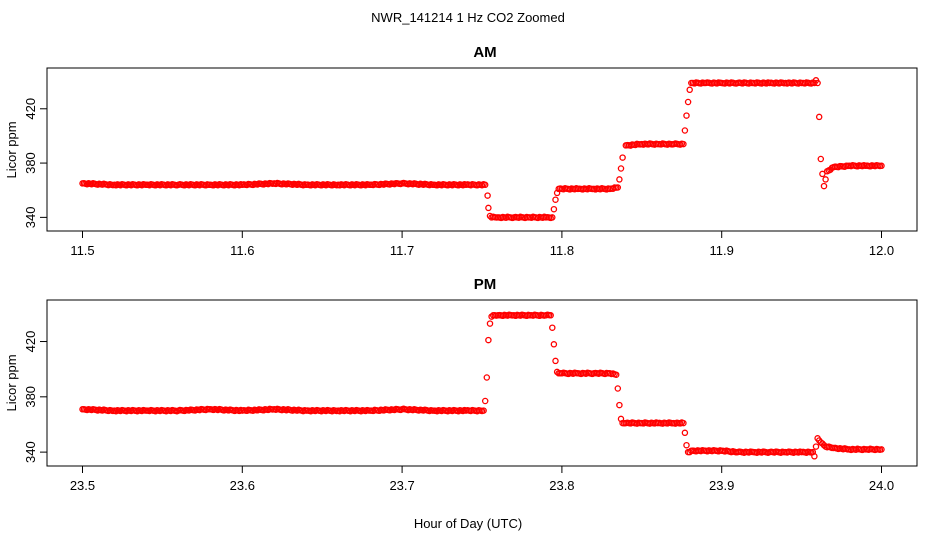  I want to click on am-x-tick-label: 11.8, so click(562, 250).